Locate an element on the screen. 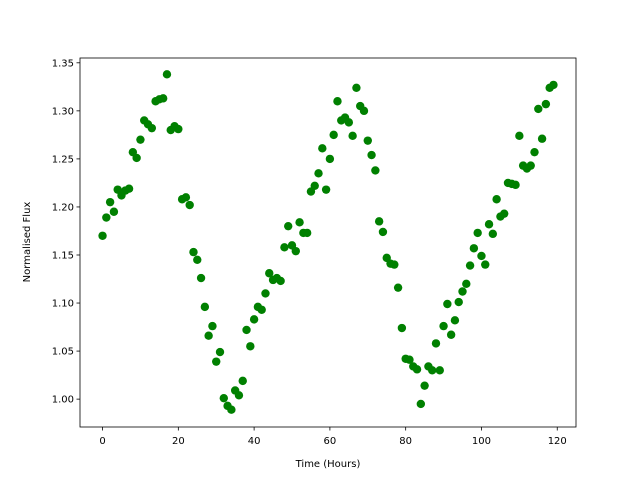 The height and width of the screenshot is (480, 640). y-tick-label: 1.35 is located at coordinates (63, 63).